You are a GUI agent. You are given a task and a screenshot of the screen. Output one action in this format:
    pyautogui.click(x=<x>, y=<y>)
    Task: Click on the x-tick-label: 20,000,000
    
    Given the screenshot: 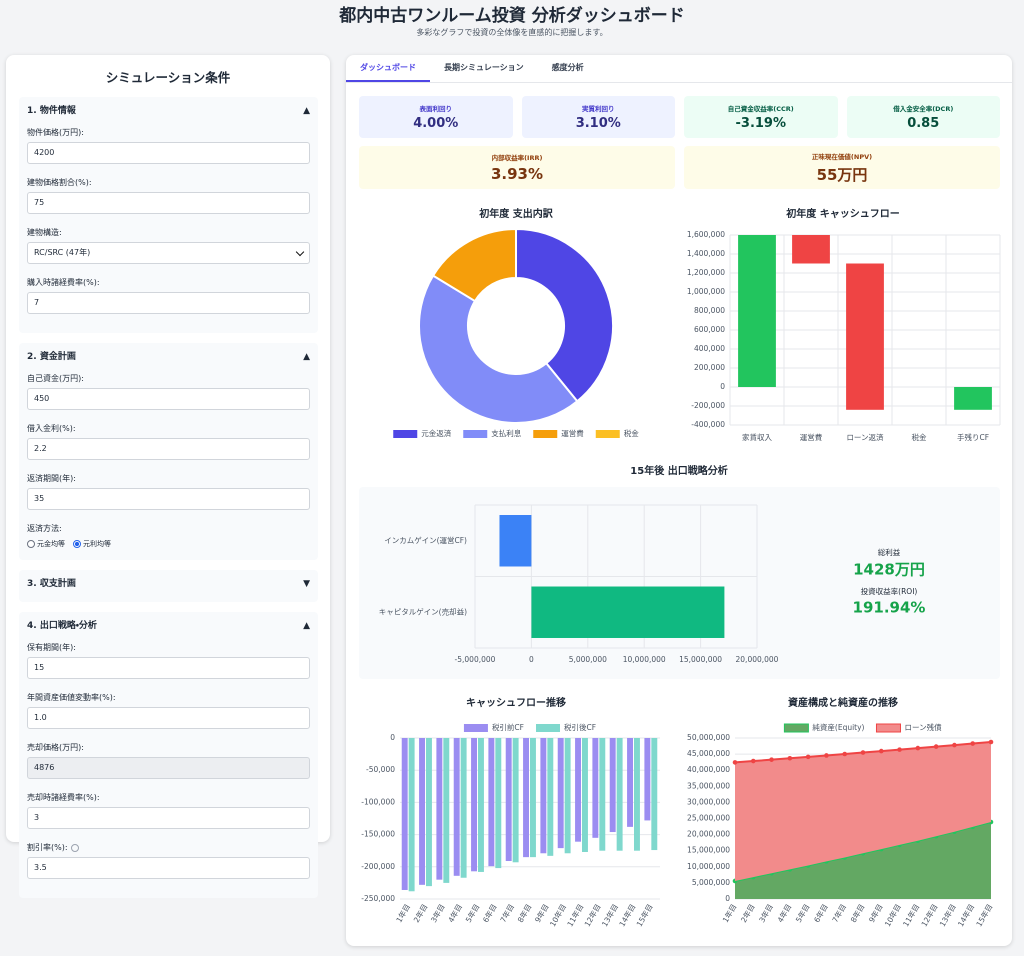 What is the action you would take?
    pyautogui.click(x=757, y=659)
    